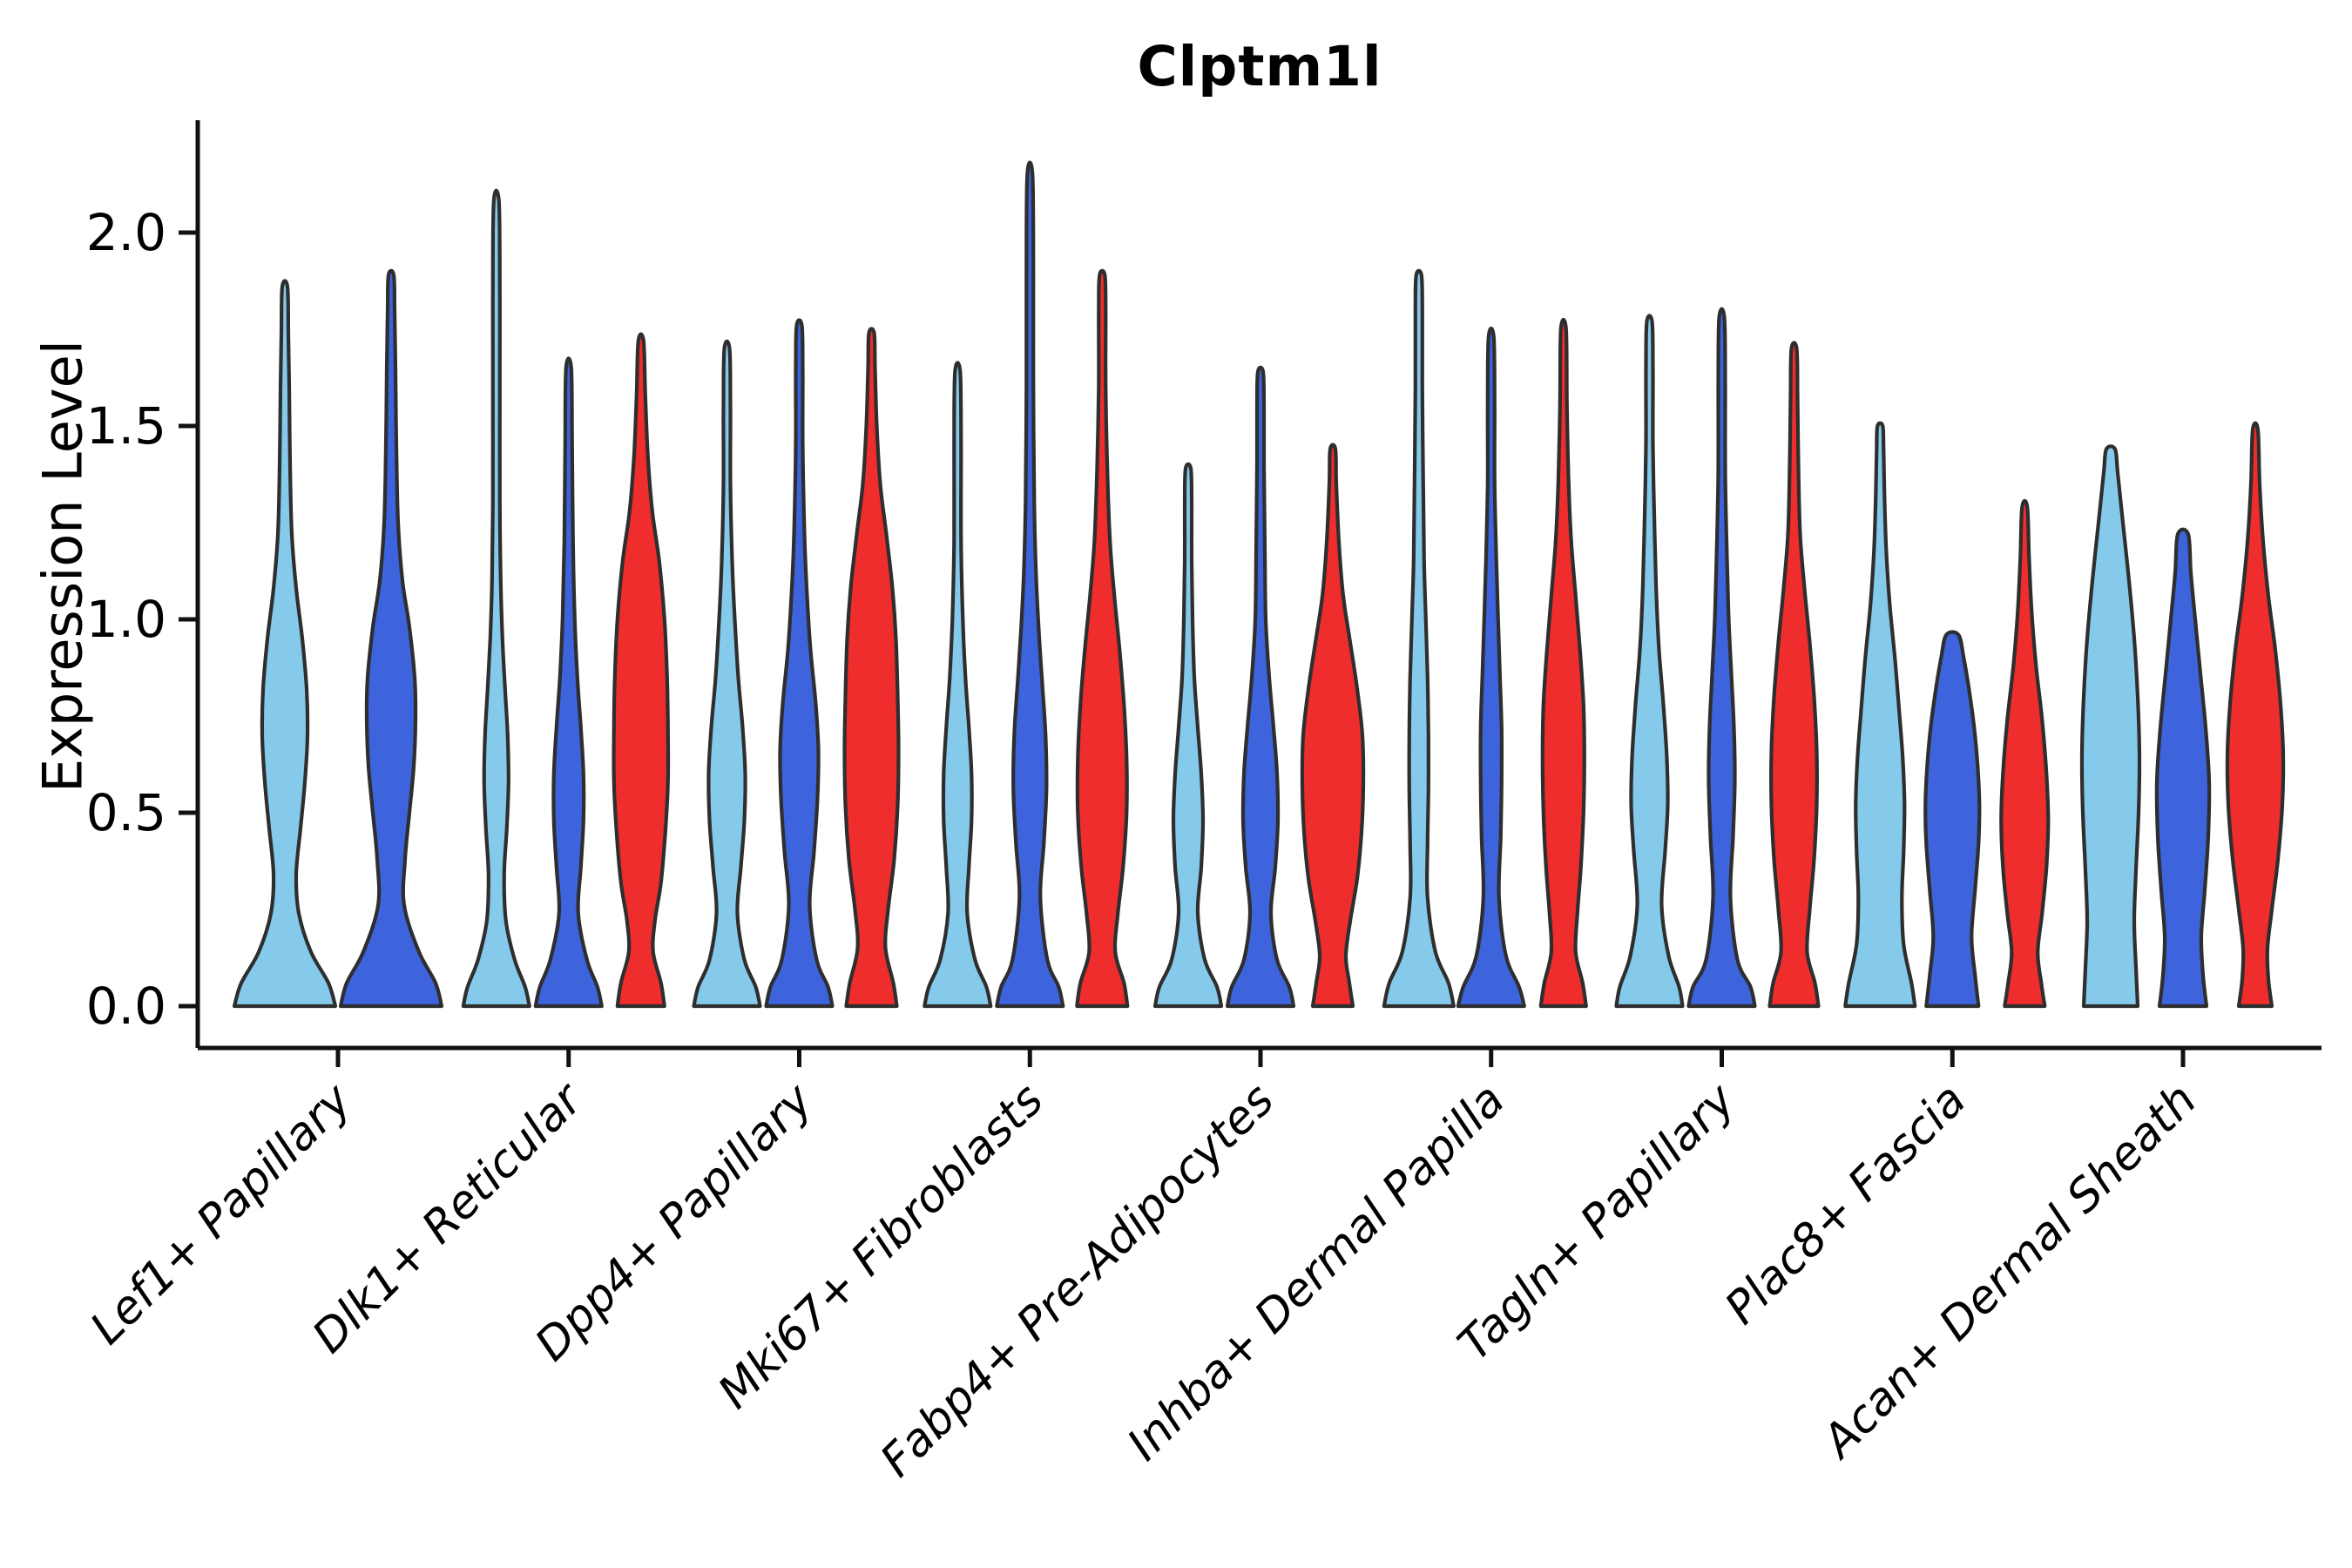 The height and width of the screenshot is (1568, 2352). What do you see at coordinates (126, 233) in the screenshot?
I see `y-tick-label: 2.0` at bounding box center [126, 233].